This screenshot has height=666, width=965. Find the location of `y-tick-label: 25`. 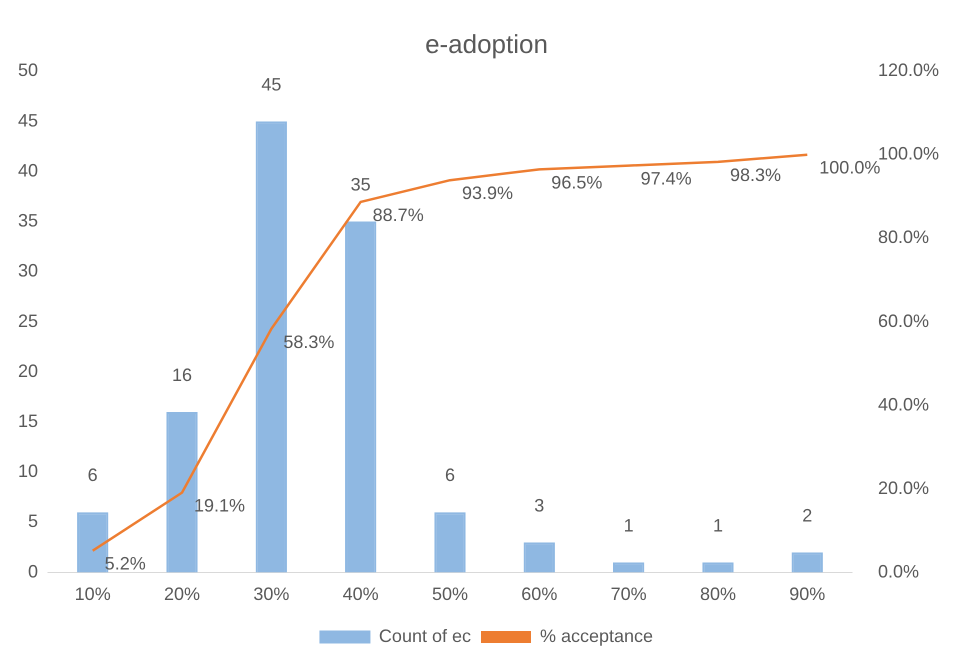

y-tick-label: 25 is located at coordinates (28, 320).